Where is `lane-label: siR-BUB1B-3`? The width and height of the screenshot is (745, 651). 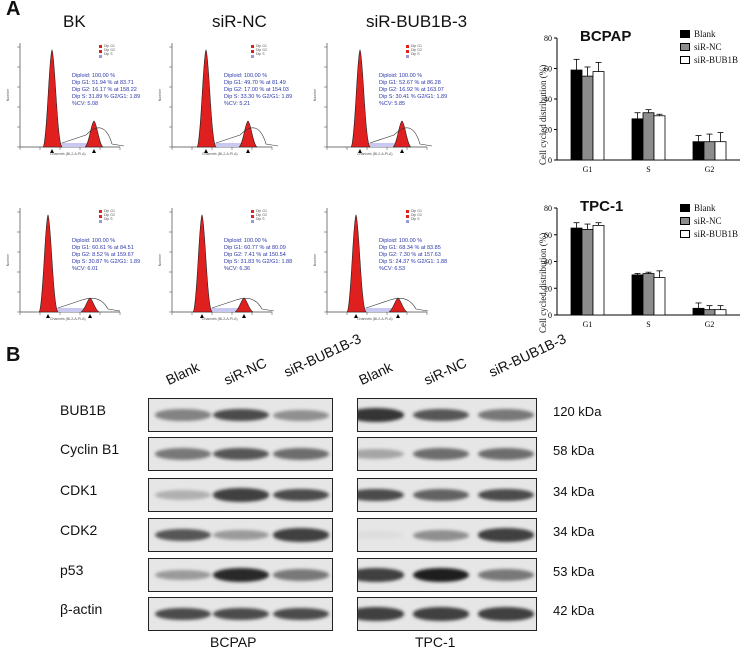 lane-label: siR-BUB1B-3 is located at coordinates (527, 355).